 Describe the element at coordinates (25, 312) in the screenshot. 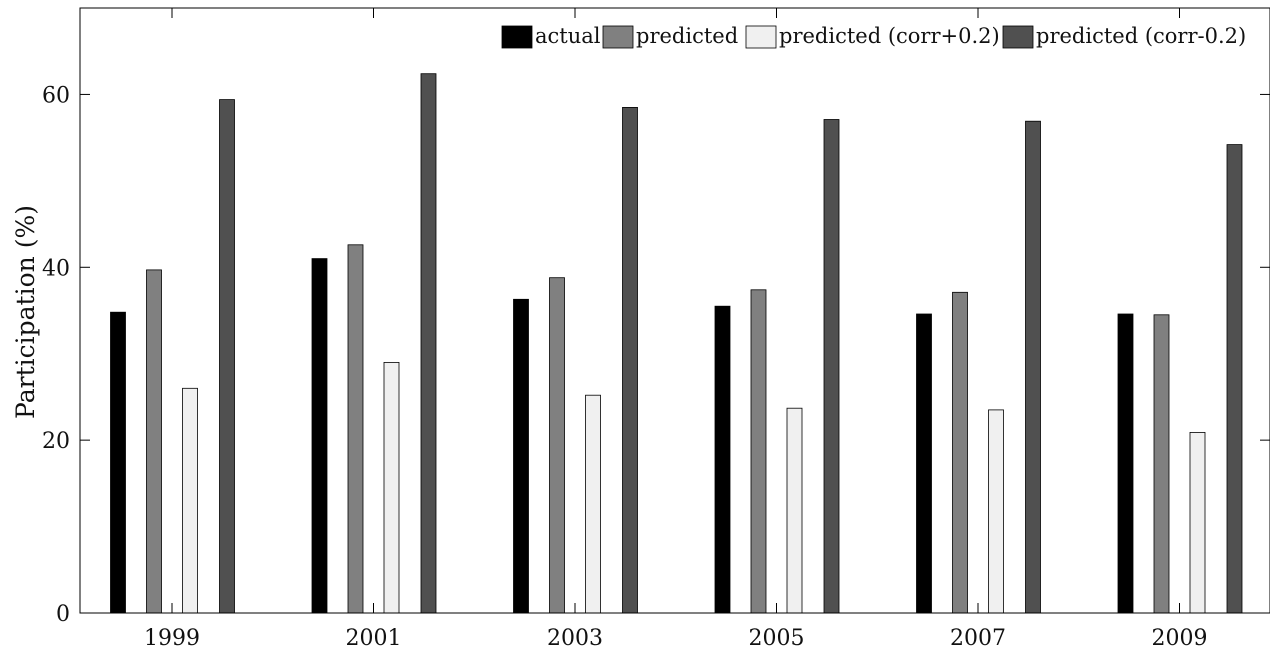

I see `y-axis-label: Participation (%)` at that location.